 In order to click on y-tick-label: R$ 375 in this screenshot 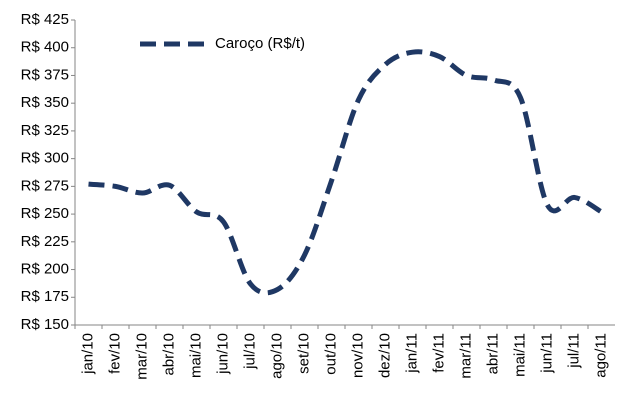, I will do `click(45, 74)`.